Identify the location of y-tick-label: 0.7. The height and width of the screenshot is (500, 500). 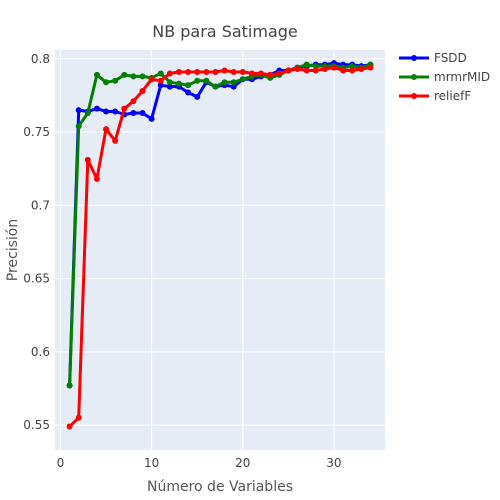
(40, 205).